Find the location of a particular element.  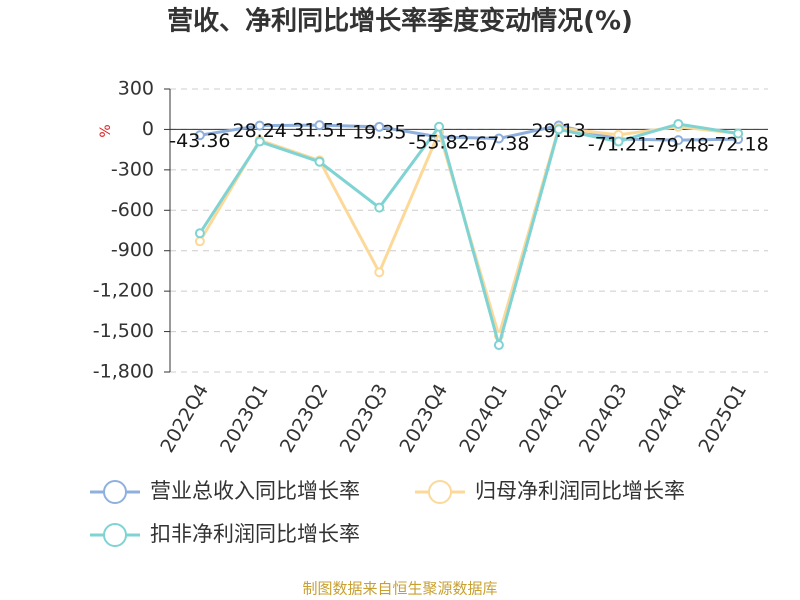

data-label: 29.13 is located at coordinates (558, 131).